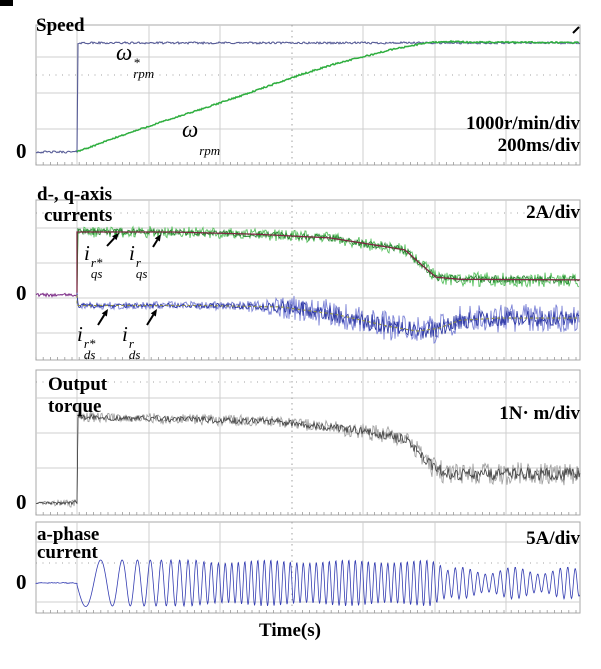  Describe the element at coordinates (68, 534) in the screenshot. I see `panel4-title-line1: a-phase` at that location.